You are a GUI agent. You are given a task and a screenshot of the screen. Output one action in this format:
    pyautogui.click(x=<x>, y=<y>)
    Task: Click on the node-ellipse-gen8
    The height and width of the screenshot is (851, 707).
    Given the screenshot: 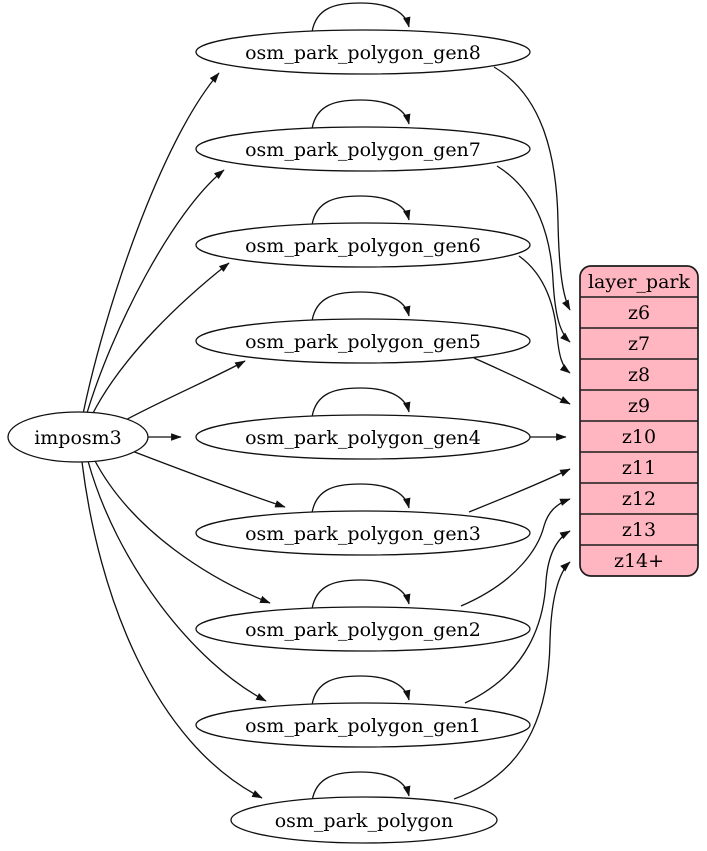 What is the action you would take?
    pyautogui.click(x=363, y=52)
    